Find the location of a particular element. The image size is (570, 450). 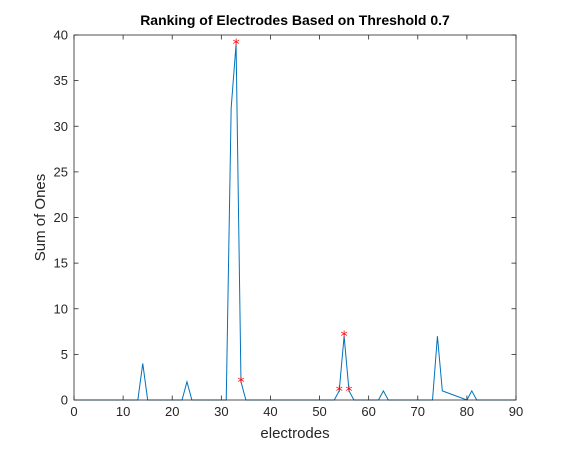

y-tick-label: 10 is located at coordinates (61, 308).